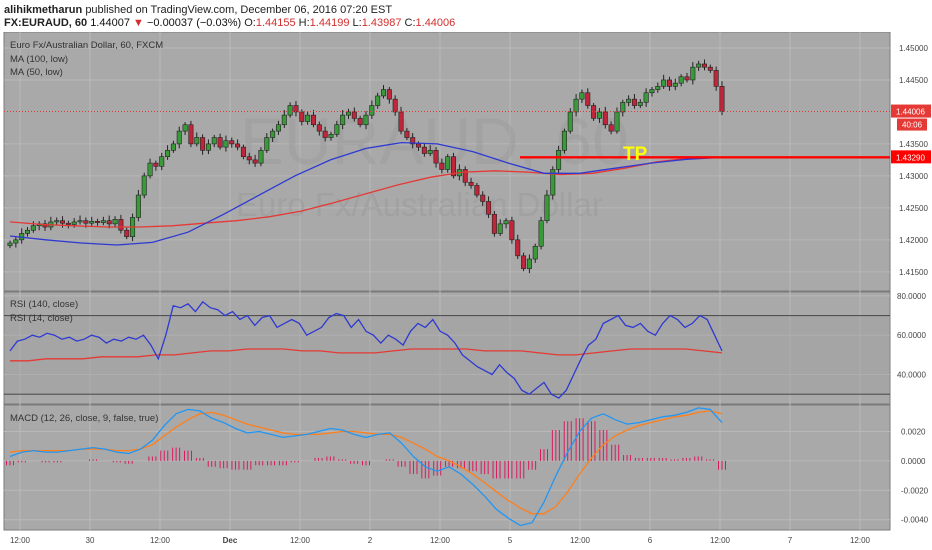 The height and width of the screenshot is (550, 932). Describe the element at coordinates (913, 431) in the screenshot. I see `macd-tick-label: 0.0020` at that location.